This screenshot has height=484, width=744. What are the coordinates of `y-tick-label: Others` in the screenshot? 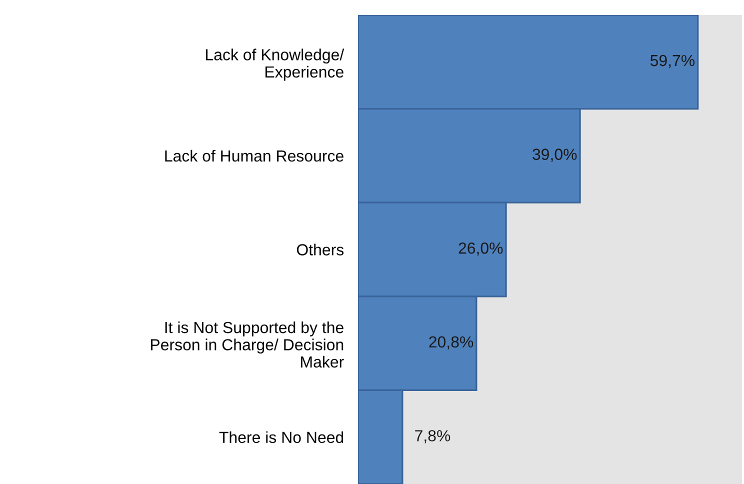 It's located at (320, 250).